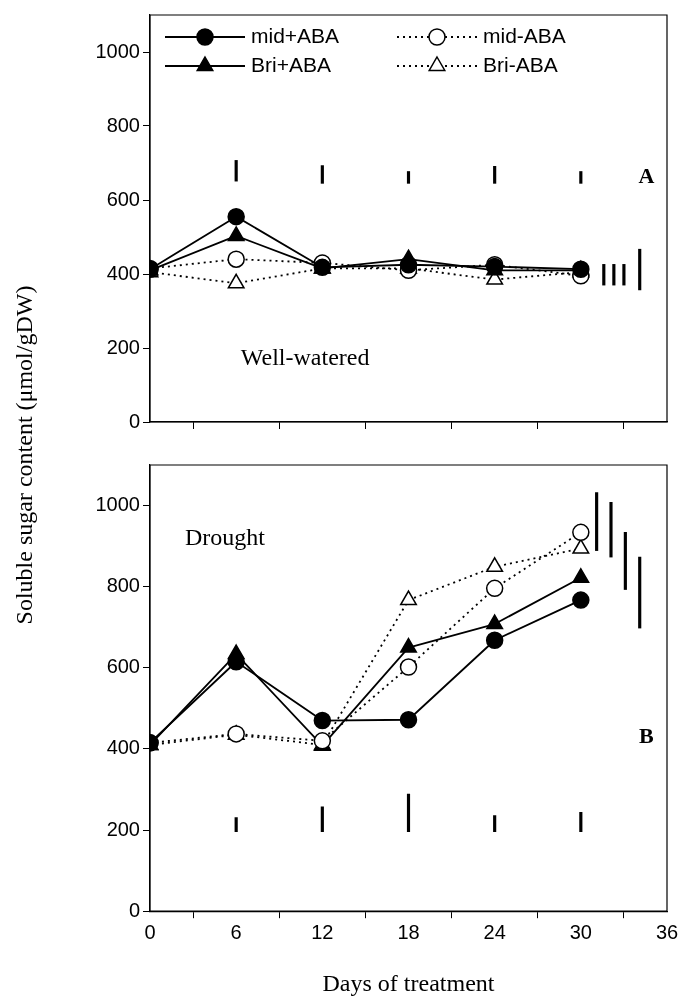  Describe the element at coordinates (225, 536) in the screenshot. I see `annotation: Drought` at that location.